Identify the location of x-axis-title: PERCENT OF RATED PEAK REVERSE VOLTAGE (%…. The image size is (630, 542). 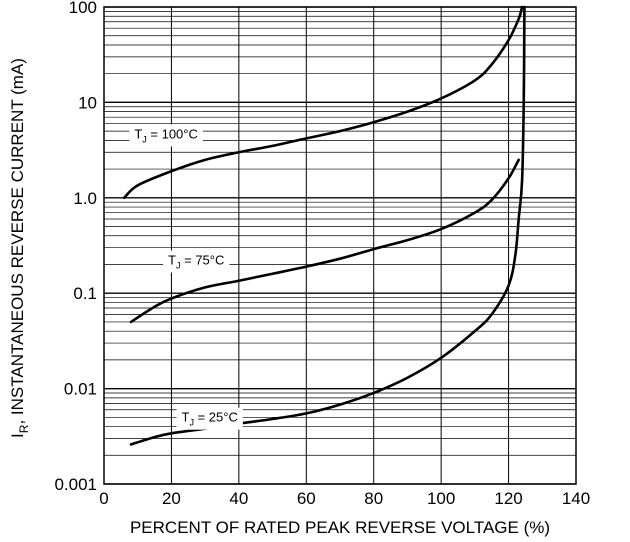
(340, 527).